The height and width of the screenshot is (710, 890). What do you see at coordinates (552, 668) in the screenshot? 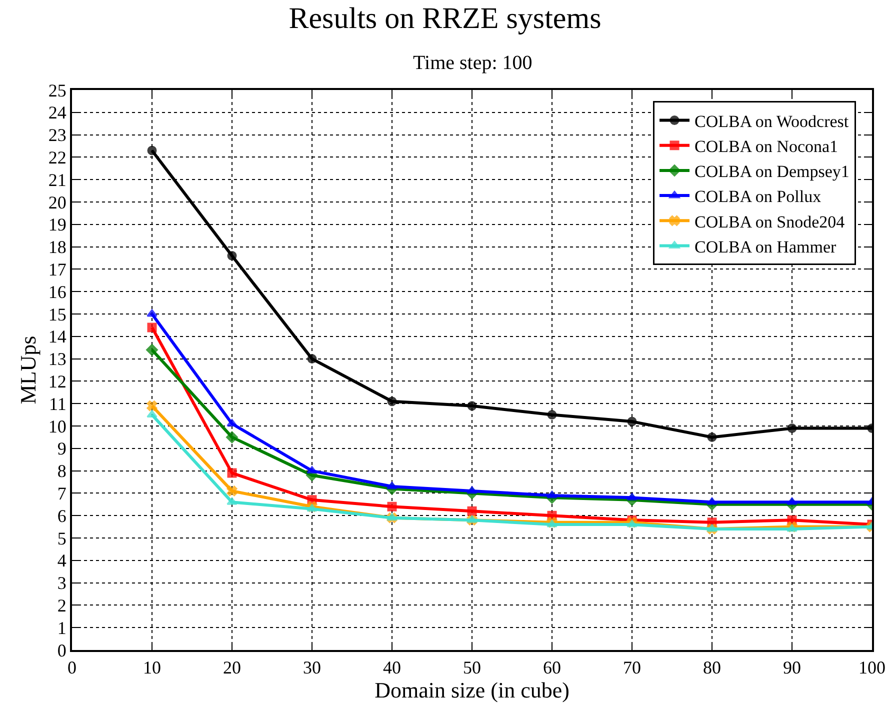
I see `x-tick-label: 60` at bounding box center [552, 668].